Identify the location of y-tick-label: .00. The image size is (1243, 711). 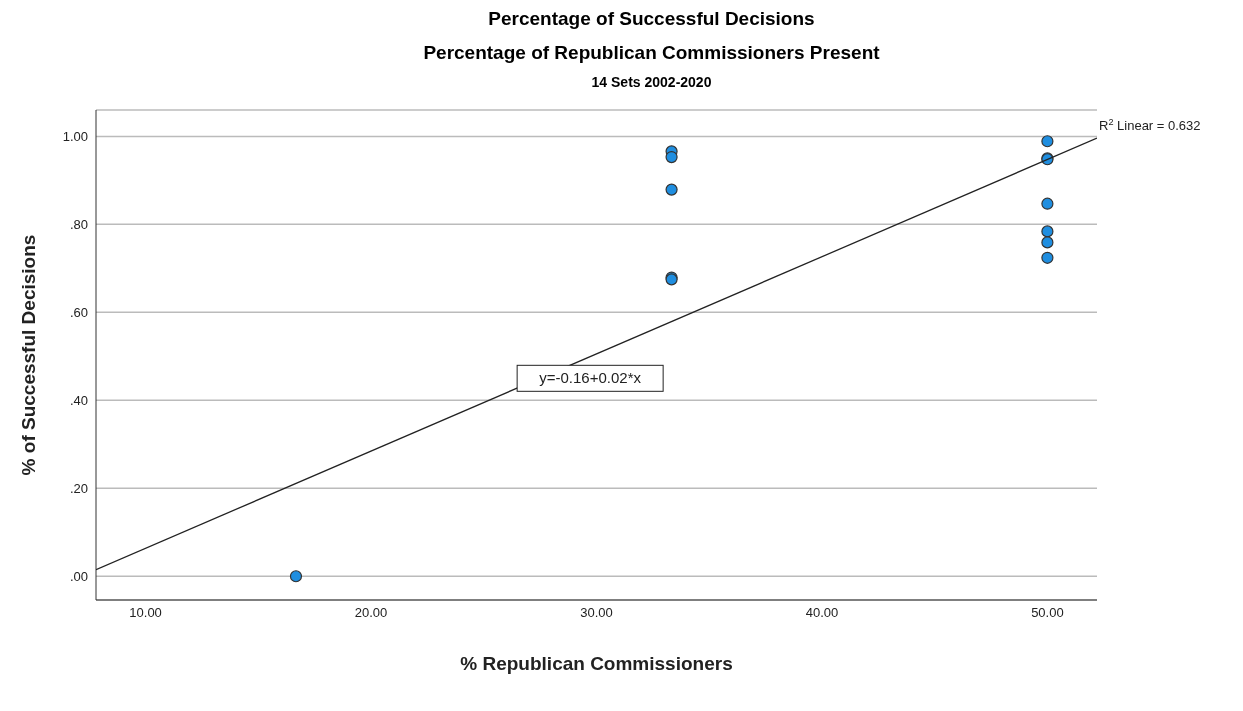
(78, 576).